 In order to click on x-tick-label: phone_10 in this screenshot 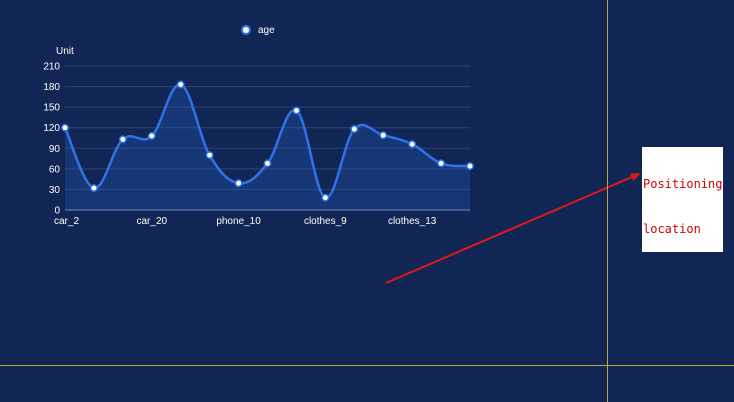, I will do `click(238, 221)`.